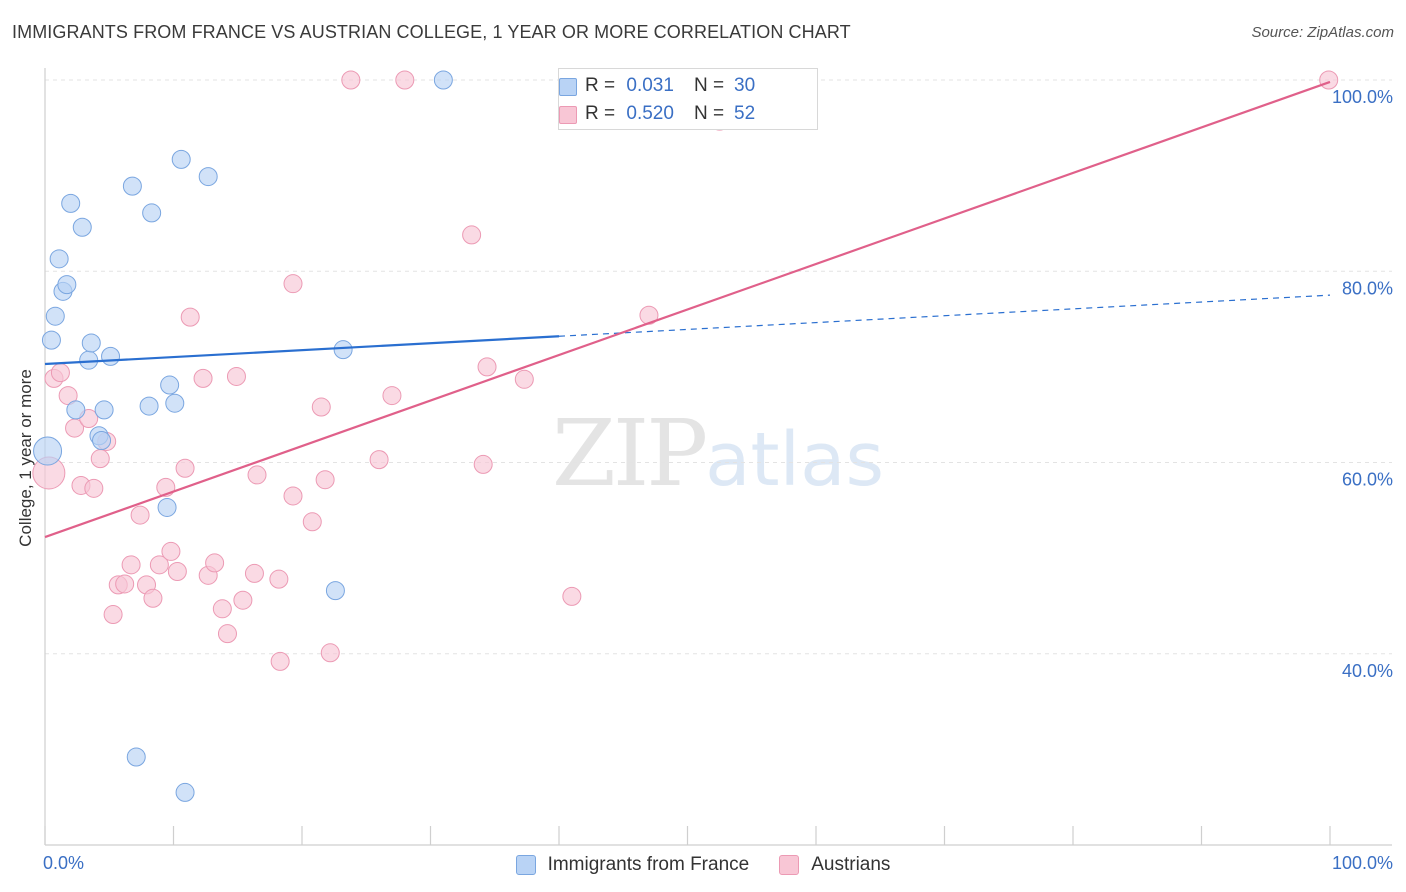 This screenshot has height=892, width=1406. I want to click on y-tick-label: 80.0%, so click(1367, 288).